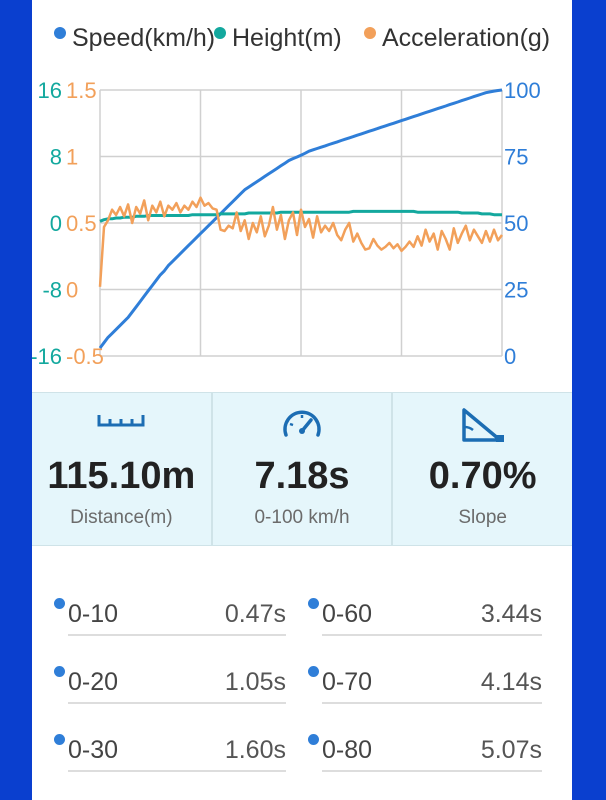 This screenshot has height=800, width=606. What do you see at coordinates (516, 290) in the screenshot?
I see `speed-tick-label: 25` at bounding box center [516, 290].